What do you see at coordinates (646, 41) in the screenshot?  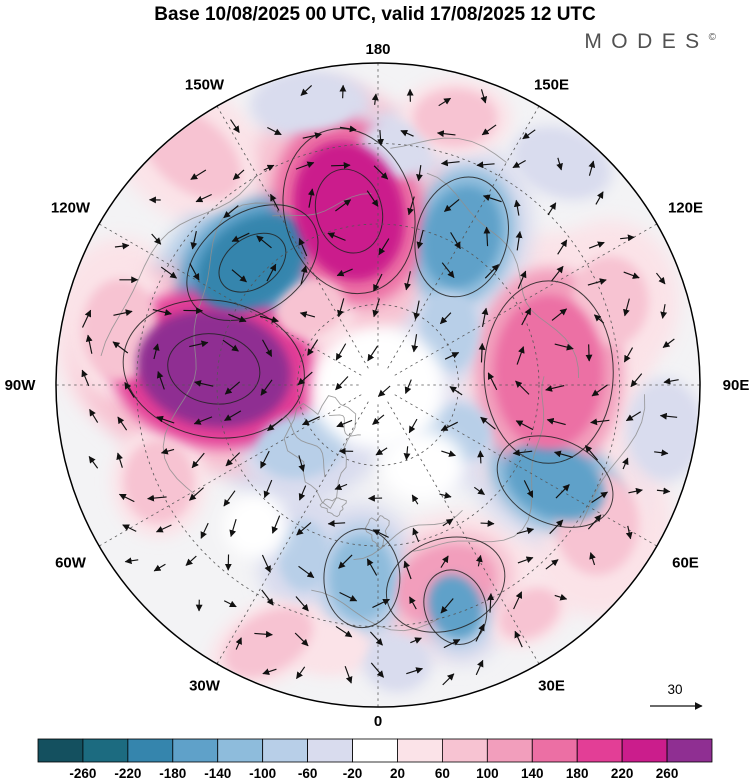 I see `modes-logo-text: MODES` at bounding box center [646, 41].